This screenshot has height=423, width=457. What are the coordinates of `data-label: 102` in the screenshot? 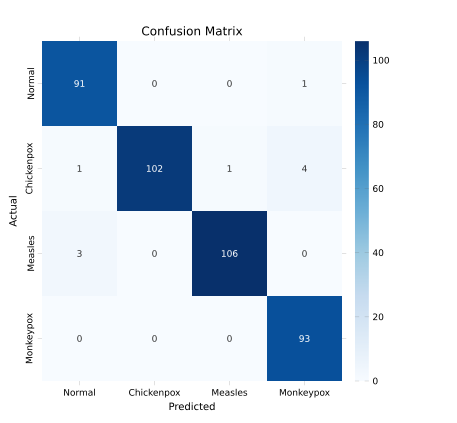 It's located at (154, 168).